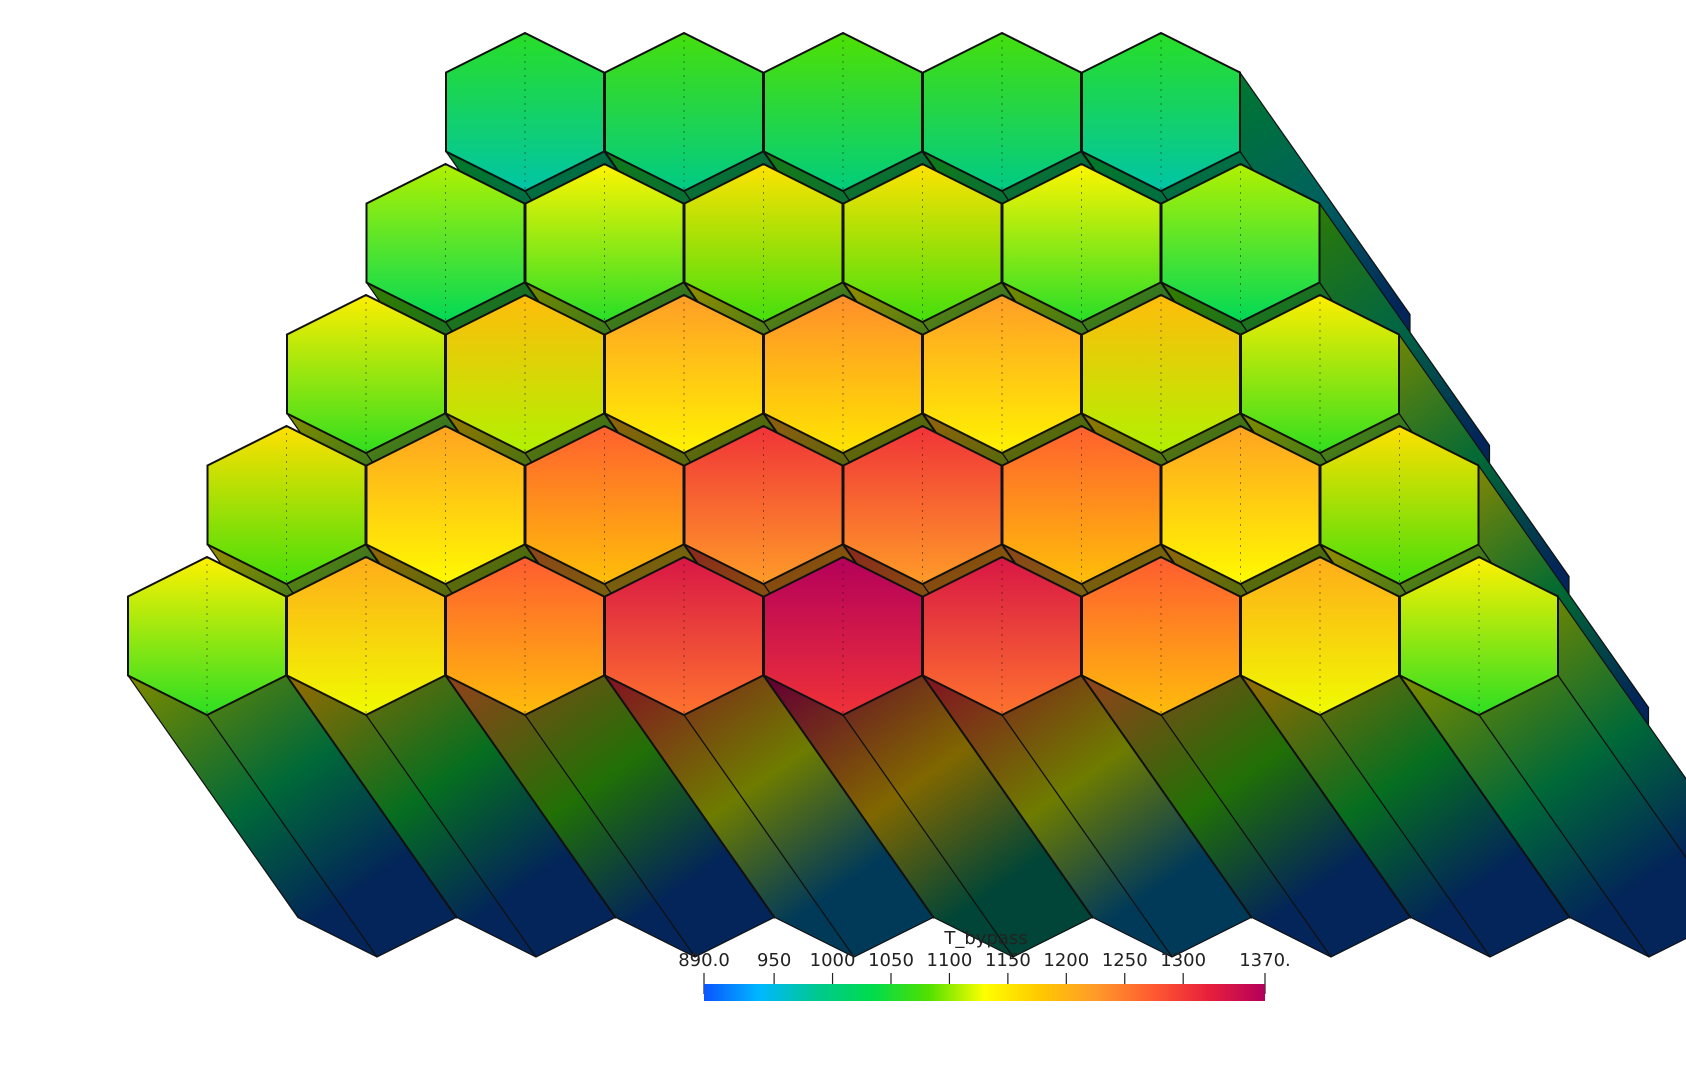 This screenshot has height=1075, width=1686. I want to click on hex-cell, so click(1542, 756).